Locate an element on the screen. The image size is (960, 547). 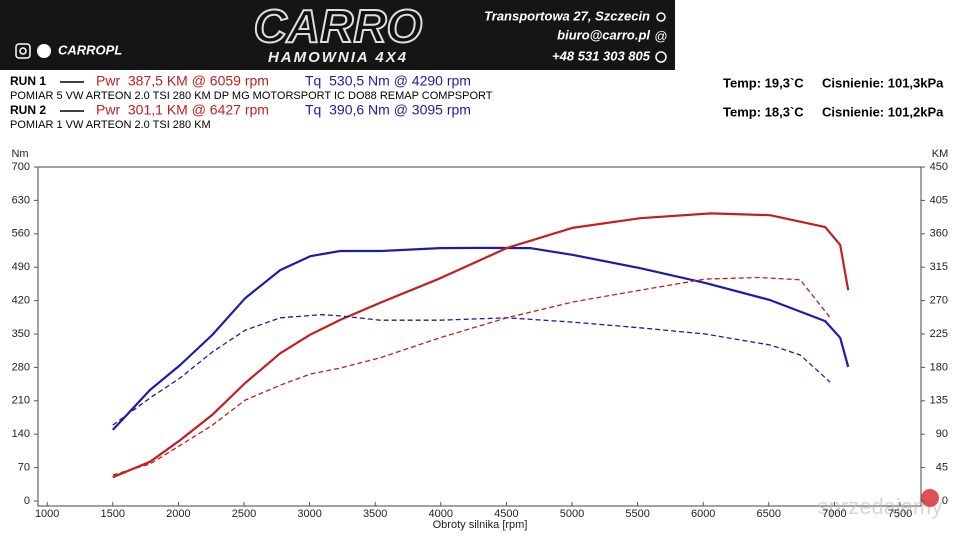
run-label: RUN 2 is located at coordinates (28, 110).